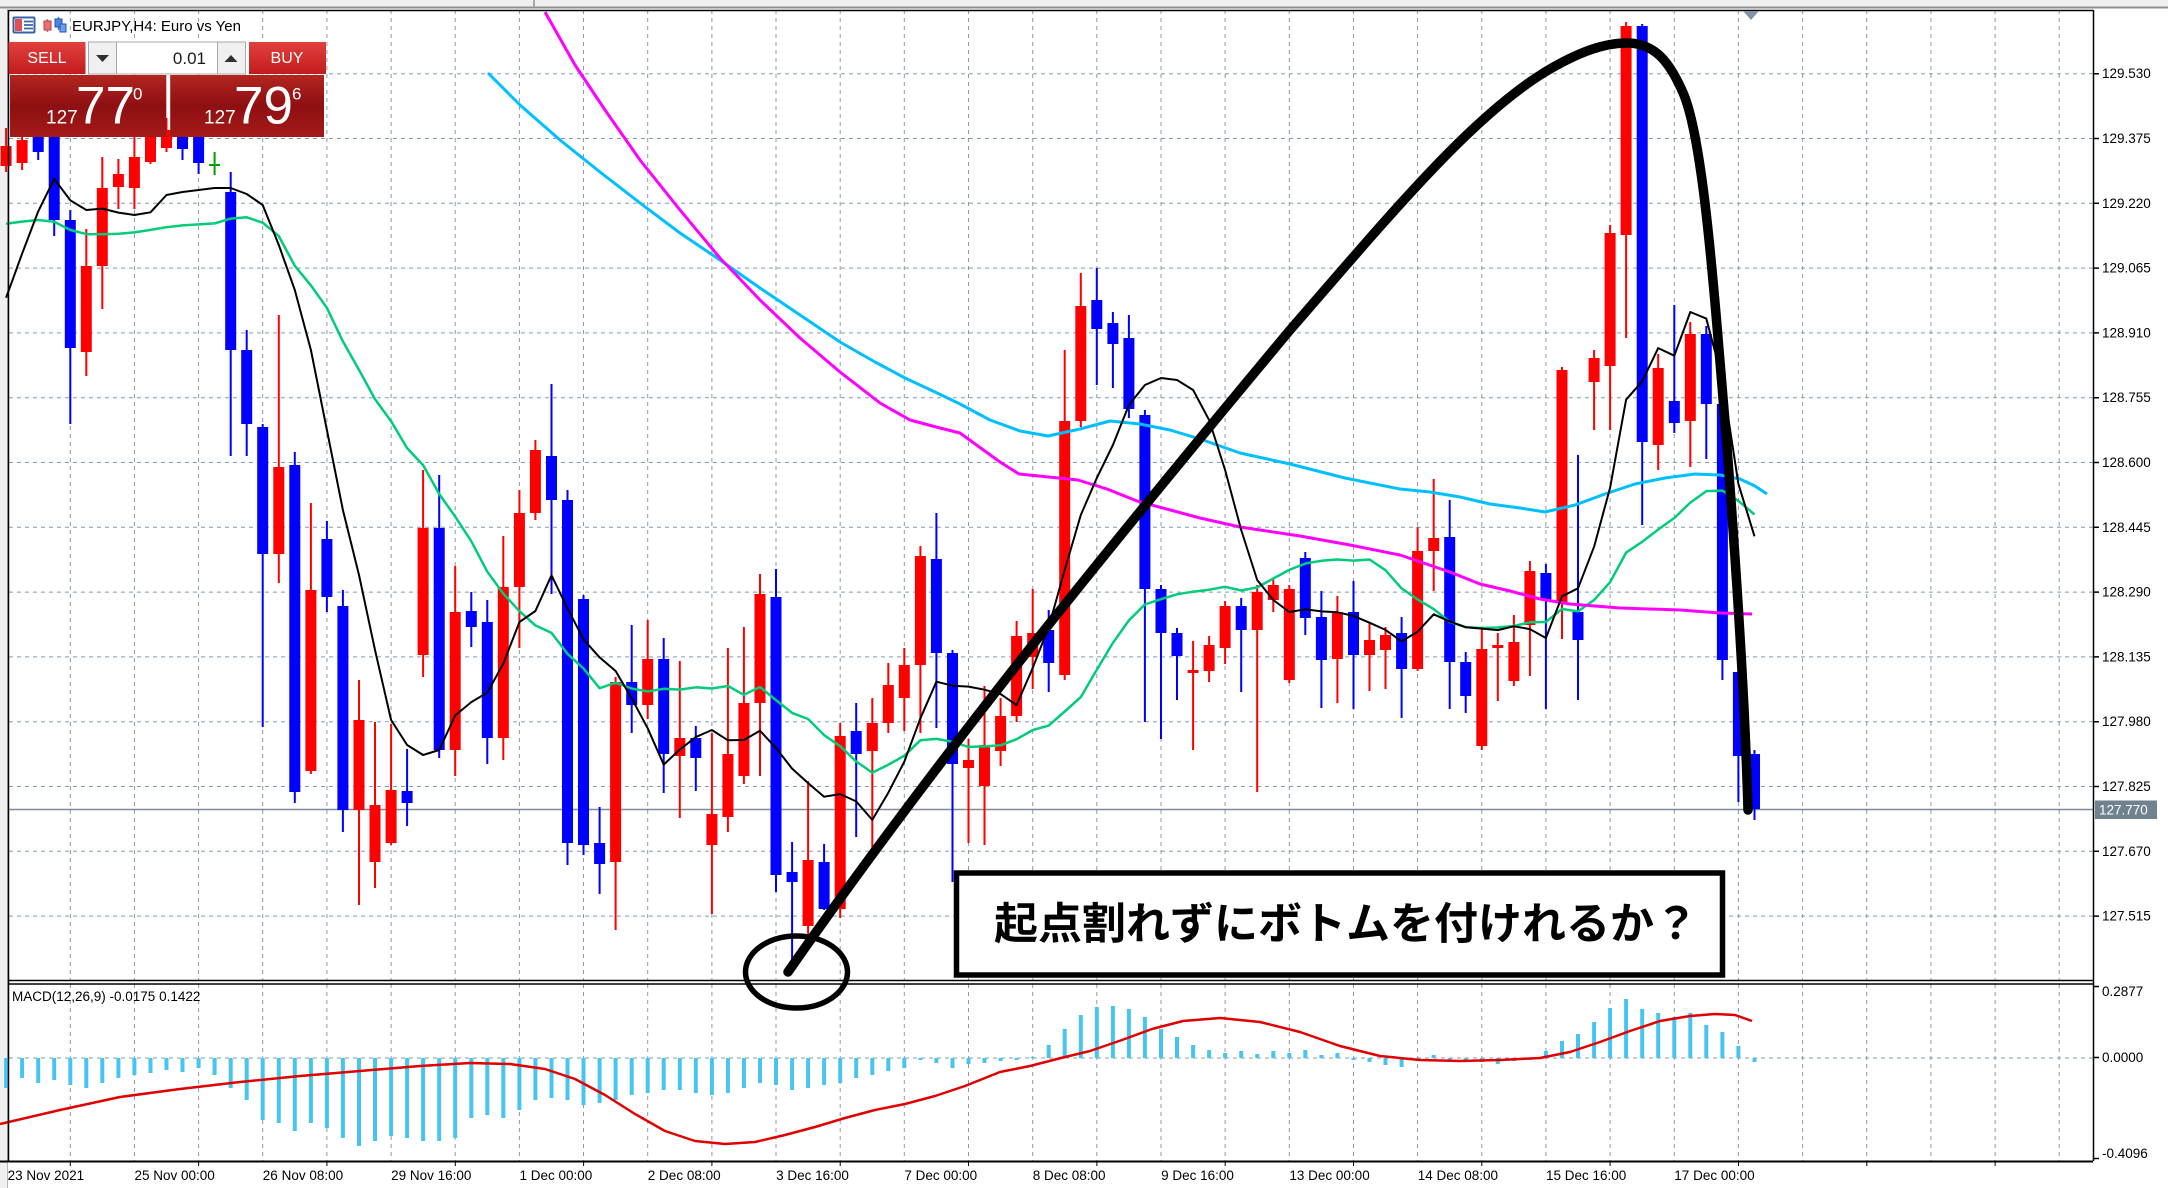 The width and height of the screenshot is (2168, 1188). I want to click on svg-text: 127.670, so click(2126, 851).